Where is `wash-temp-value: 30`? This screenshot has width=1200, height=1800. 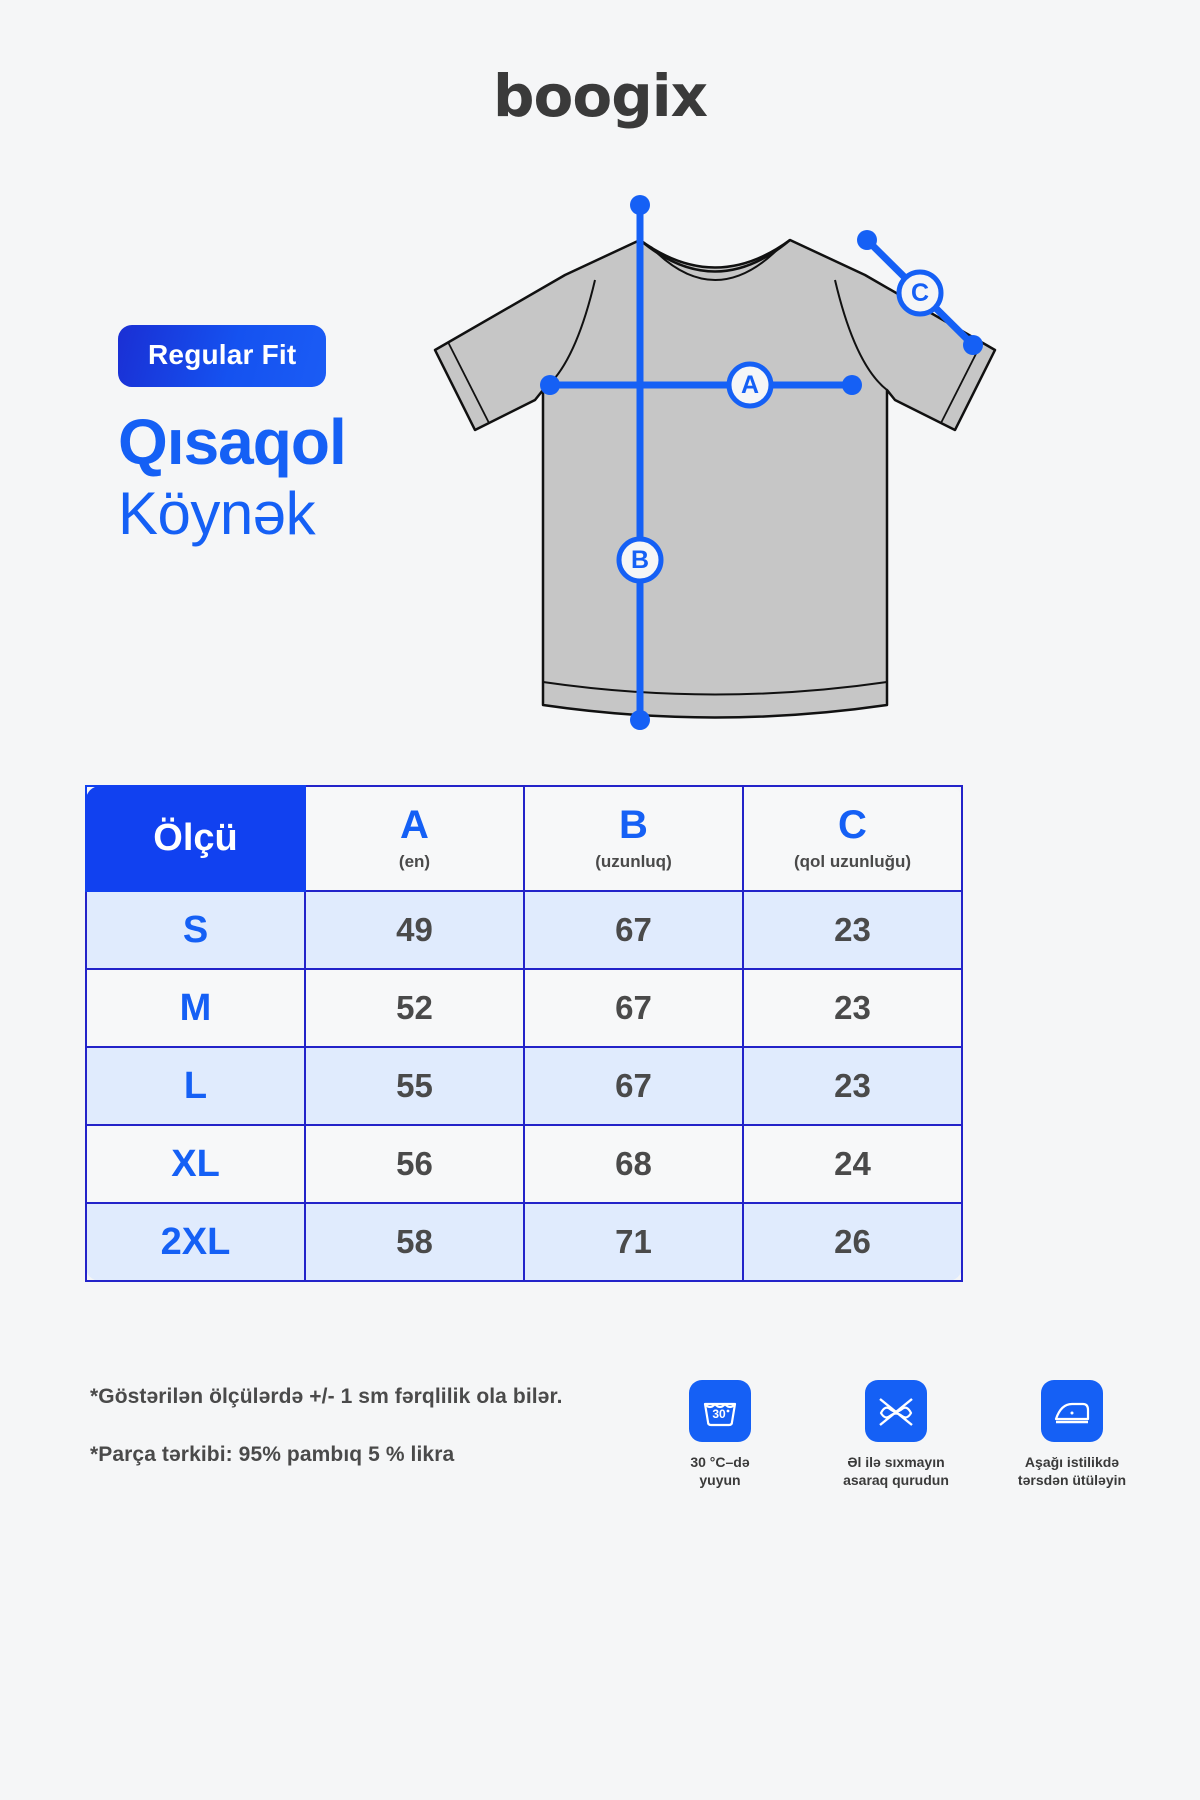 wash-temp-value: 30 is located at coordinates (719, 1414).